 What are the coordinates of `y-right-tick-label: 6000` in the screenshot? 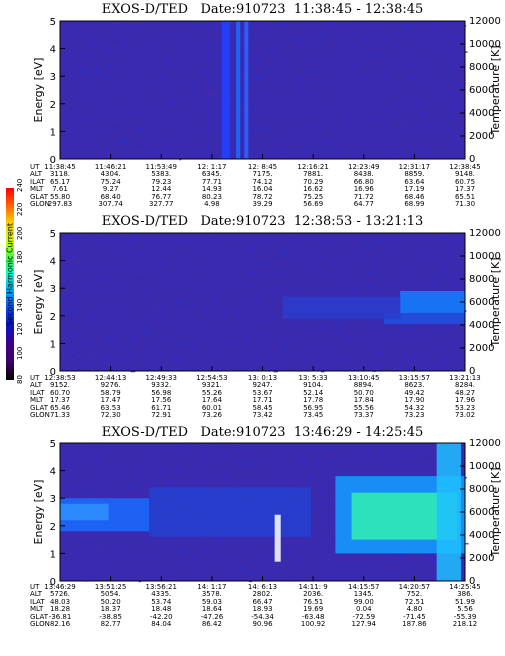 It's located at (481, 512).